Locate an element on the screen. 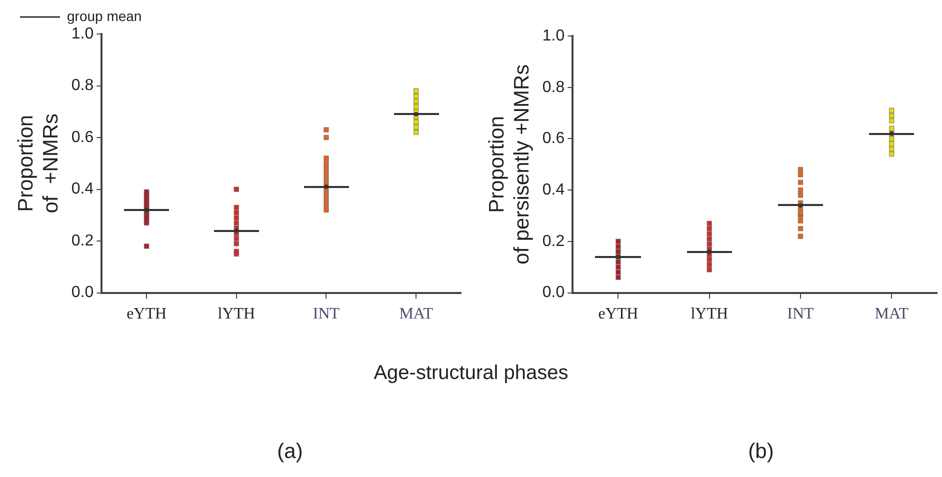  legend-label: group mean is located at coordinates (104, 16).